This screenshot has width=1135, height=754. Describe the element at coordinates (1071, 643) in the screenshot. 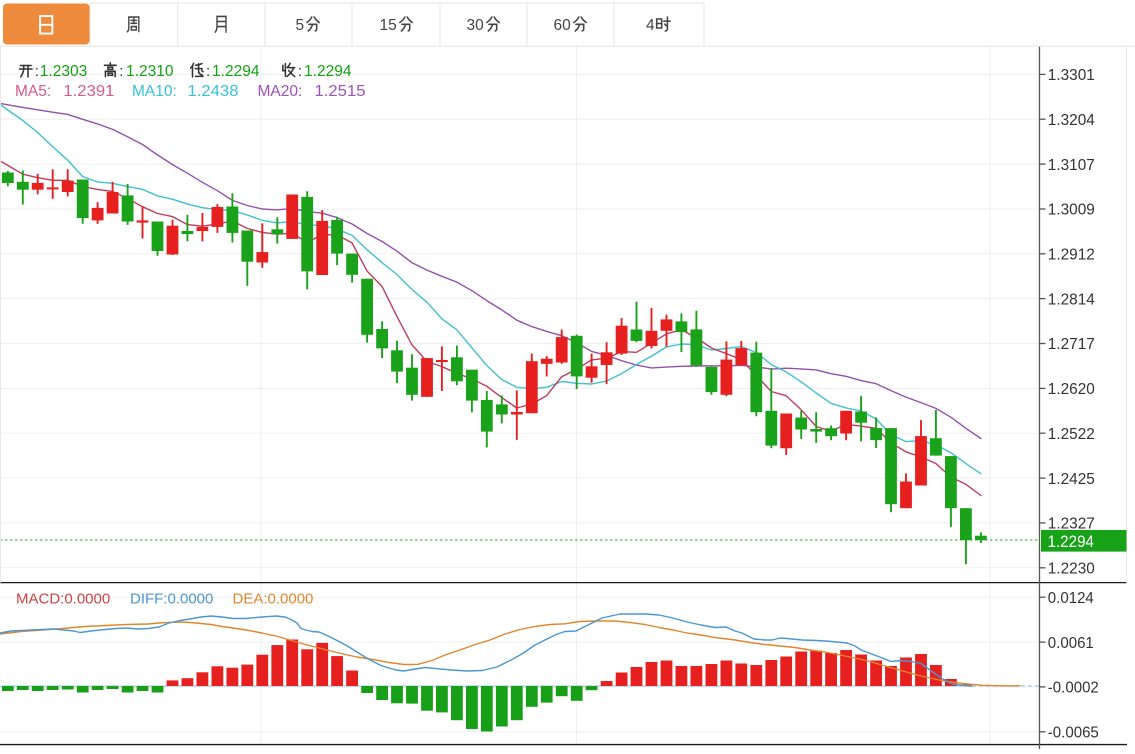

I see `svg-text: 0.0061` at that location.